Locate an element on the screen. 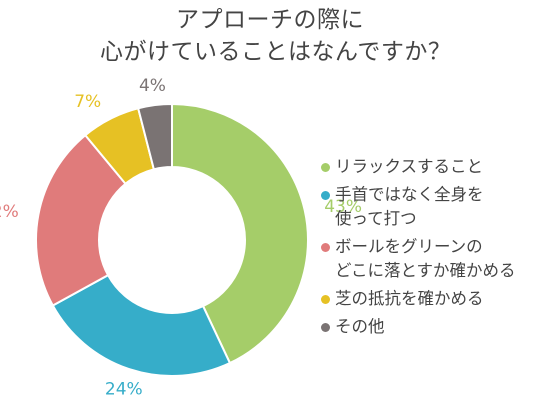 Image resolution: width=540 pixels, height=400 pixels. legend-swatch-whole-body is located at coordinates (325, 195).